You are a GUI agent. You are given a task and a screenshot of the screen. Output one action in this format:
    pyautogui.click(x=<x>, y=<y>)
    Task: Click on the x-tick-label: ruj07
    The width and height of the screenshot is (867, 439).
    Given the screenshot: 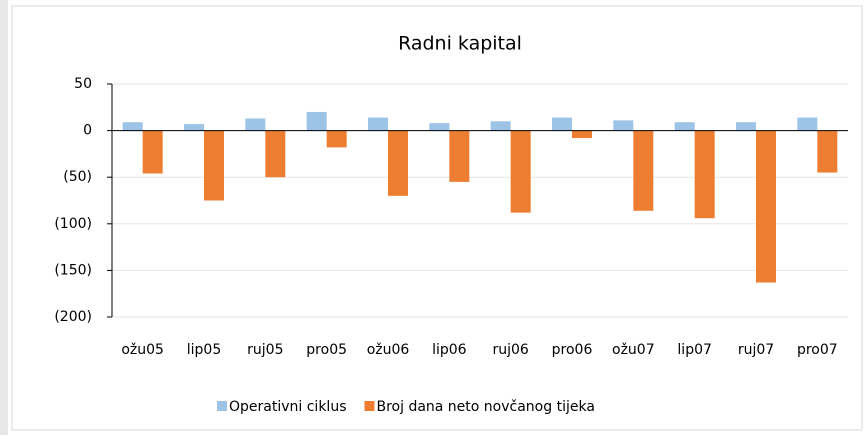 What is the action you would take?
    pyautogui.click(x=756, y=350)
    